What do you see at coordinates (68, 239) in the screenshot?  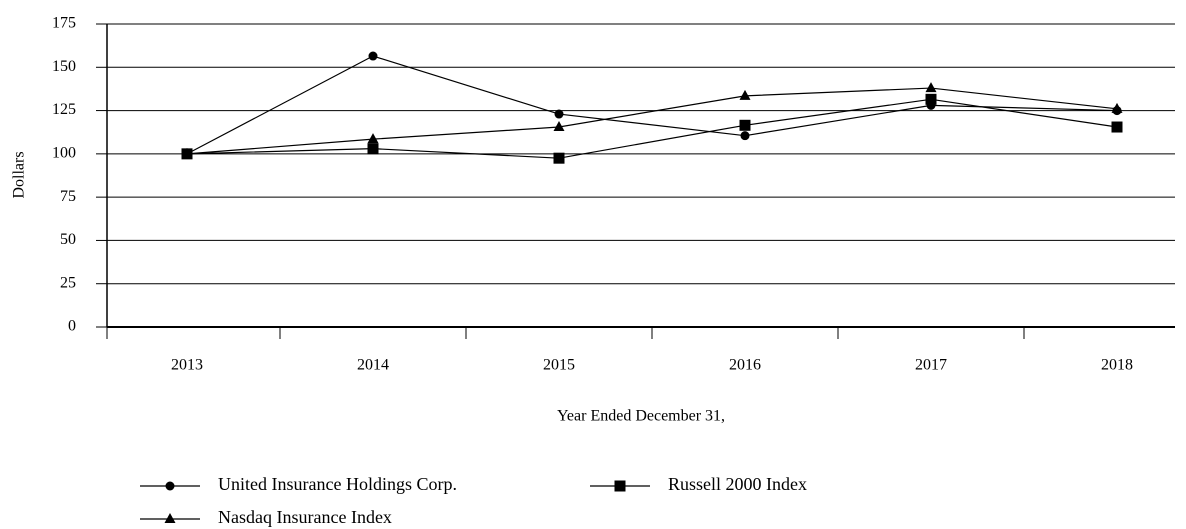 I see `y-tick-label: 50` at bounding box center [68, 239].